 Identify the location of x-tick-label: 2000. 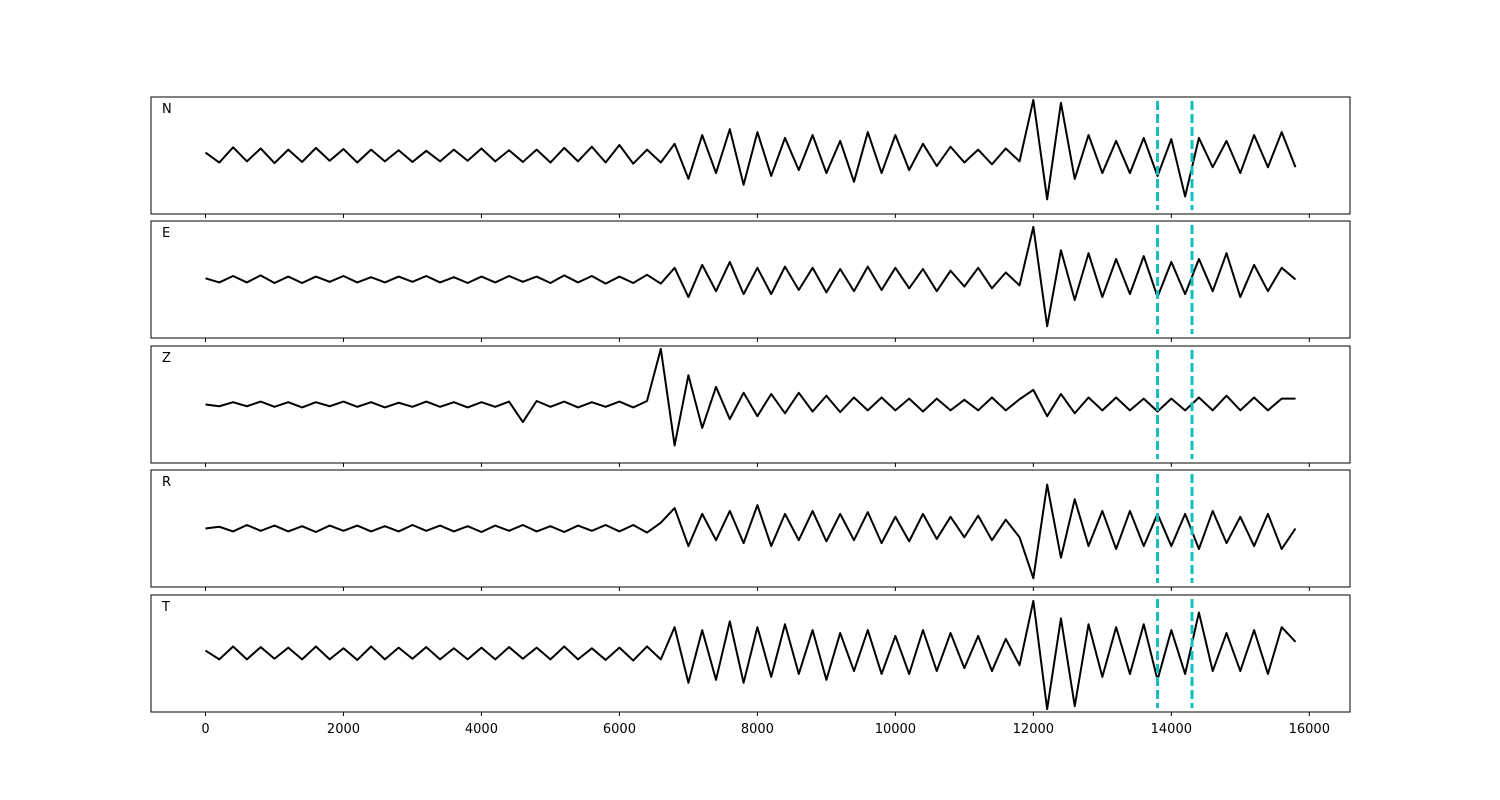
(343, 729).